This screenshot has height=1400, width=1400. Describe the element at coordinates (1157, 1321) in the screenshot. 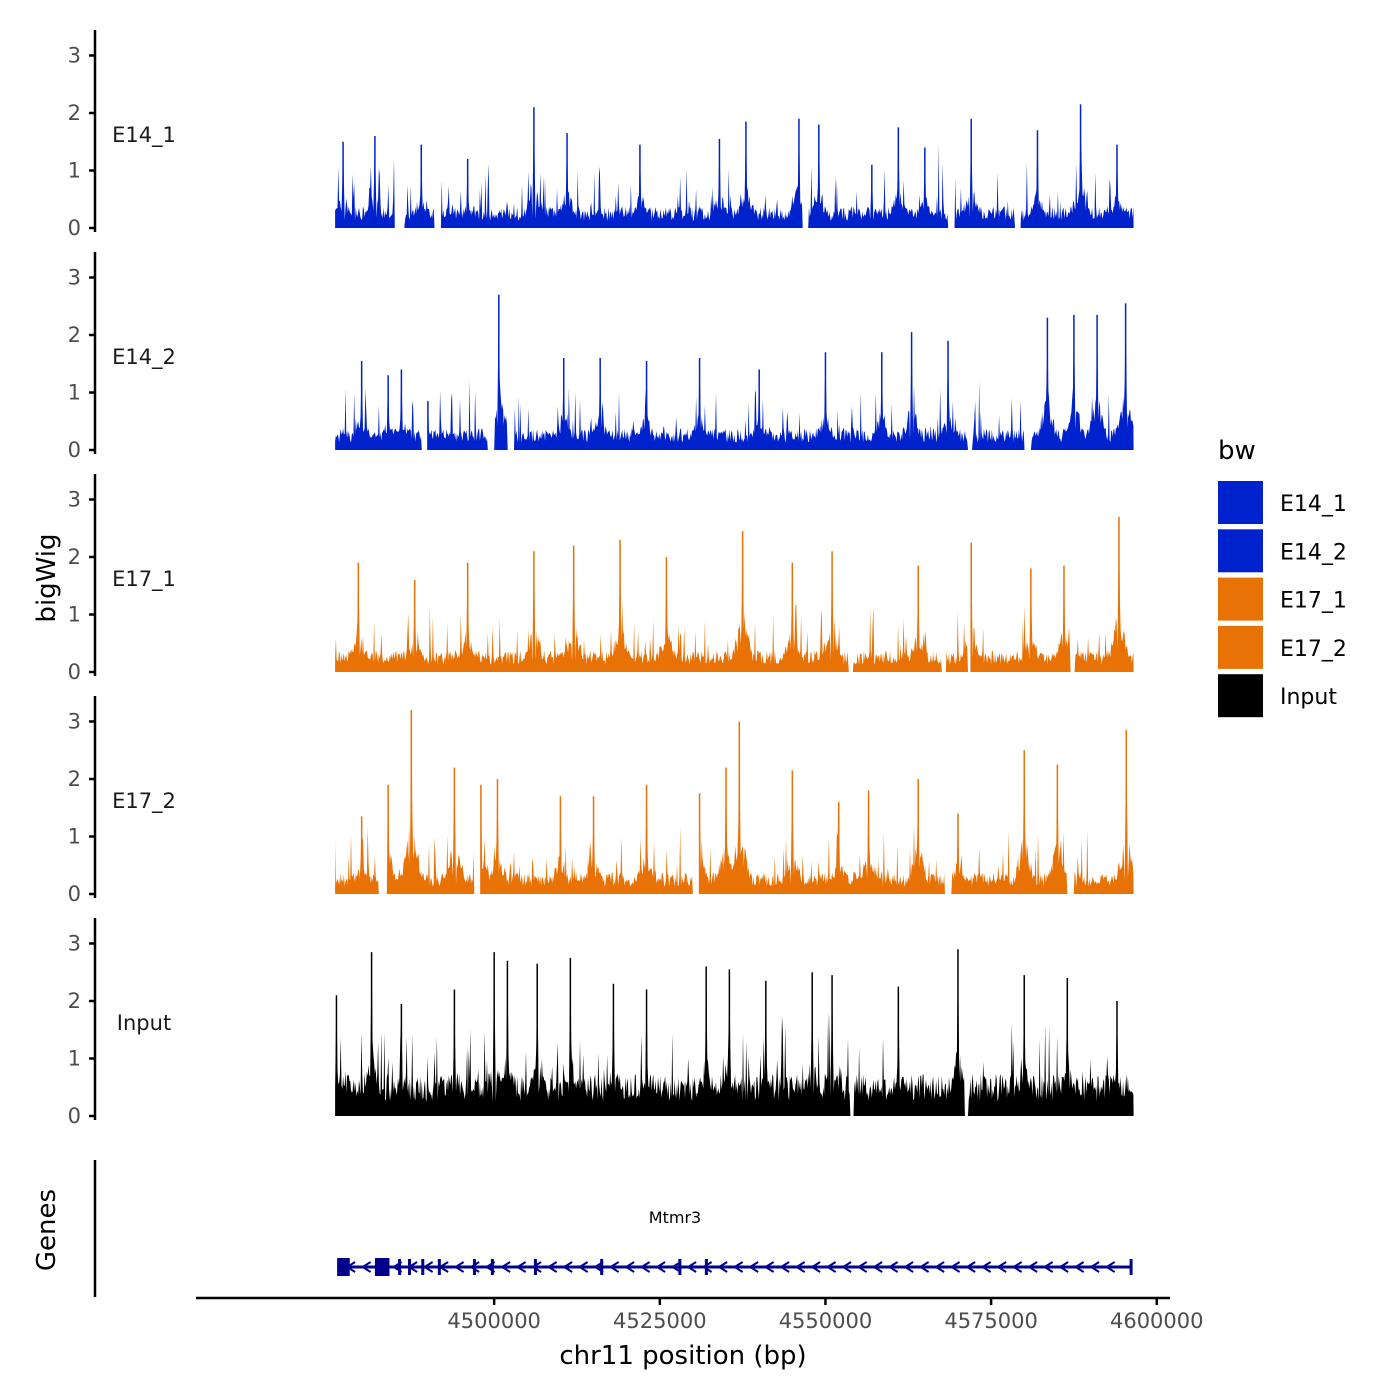

I see `x-tick-label: 4600000` at that location.